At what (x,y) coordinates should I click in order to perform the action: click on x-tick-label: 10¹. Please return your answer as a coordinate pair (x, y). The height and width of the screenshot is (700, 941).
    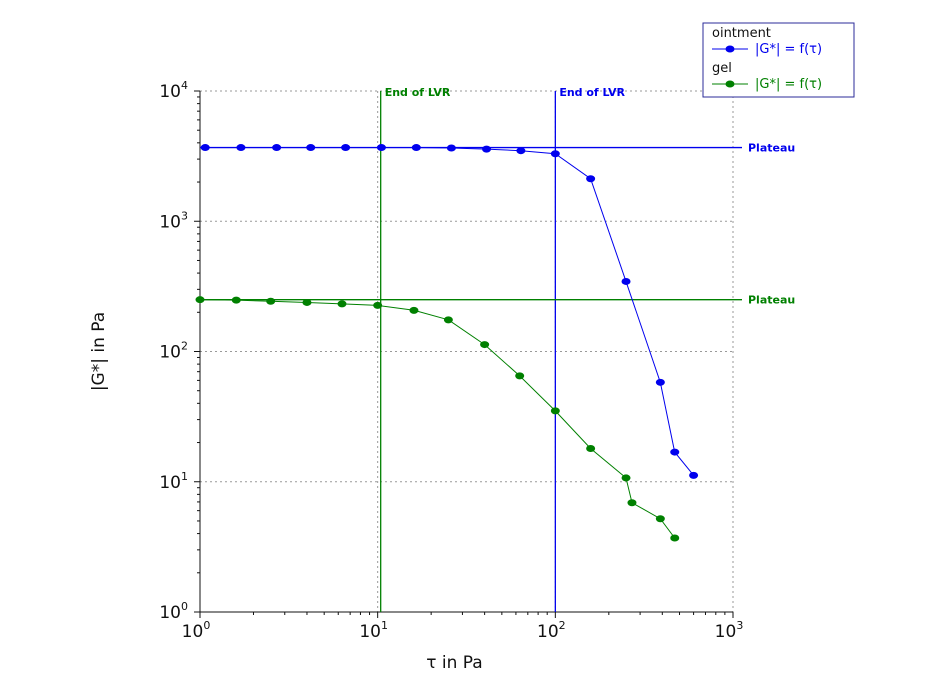
    Looking at the image, I should click on (373, 630).